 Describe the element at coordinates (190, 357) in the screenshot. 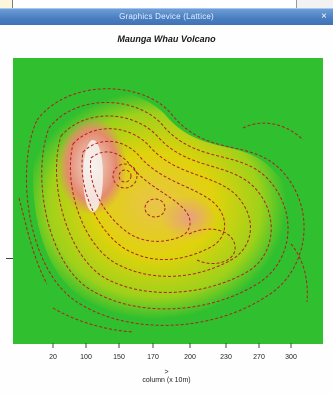

I see `x-tick-label: 200` at that location.